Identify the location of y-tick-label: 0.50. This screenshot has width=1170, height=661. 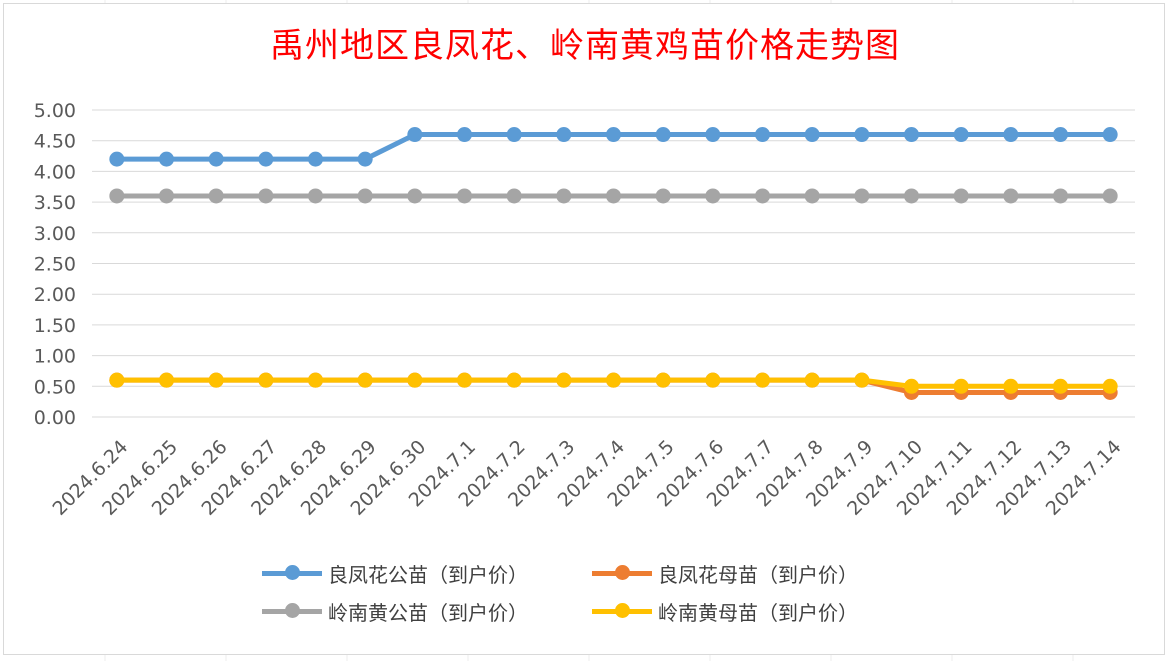
(55, 387).